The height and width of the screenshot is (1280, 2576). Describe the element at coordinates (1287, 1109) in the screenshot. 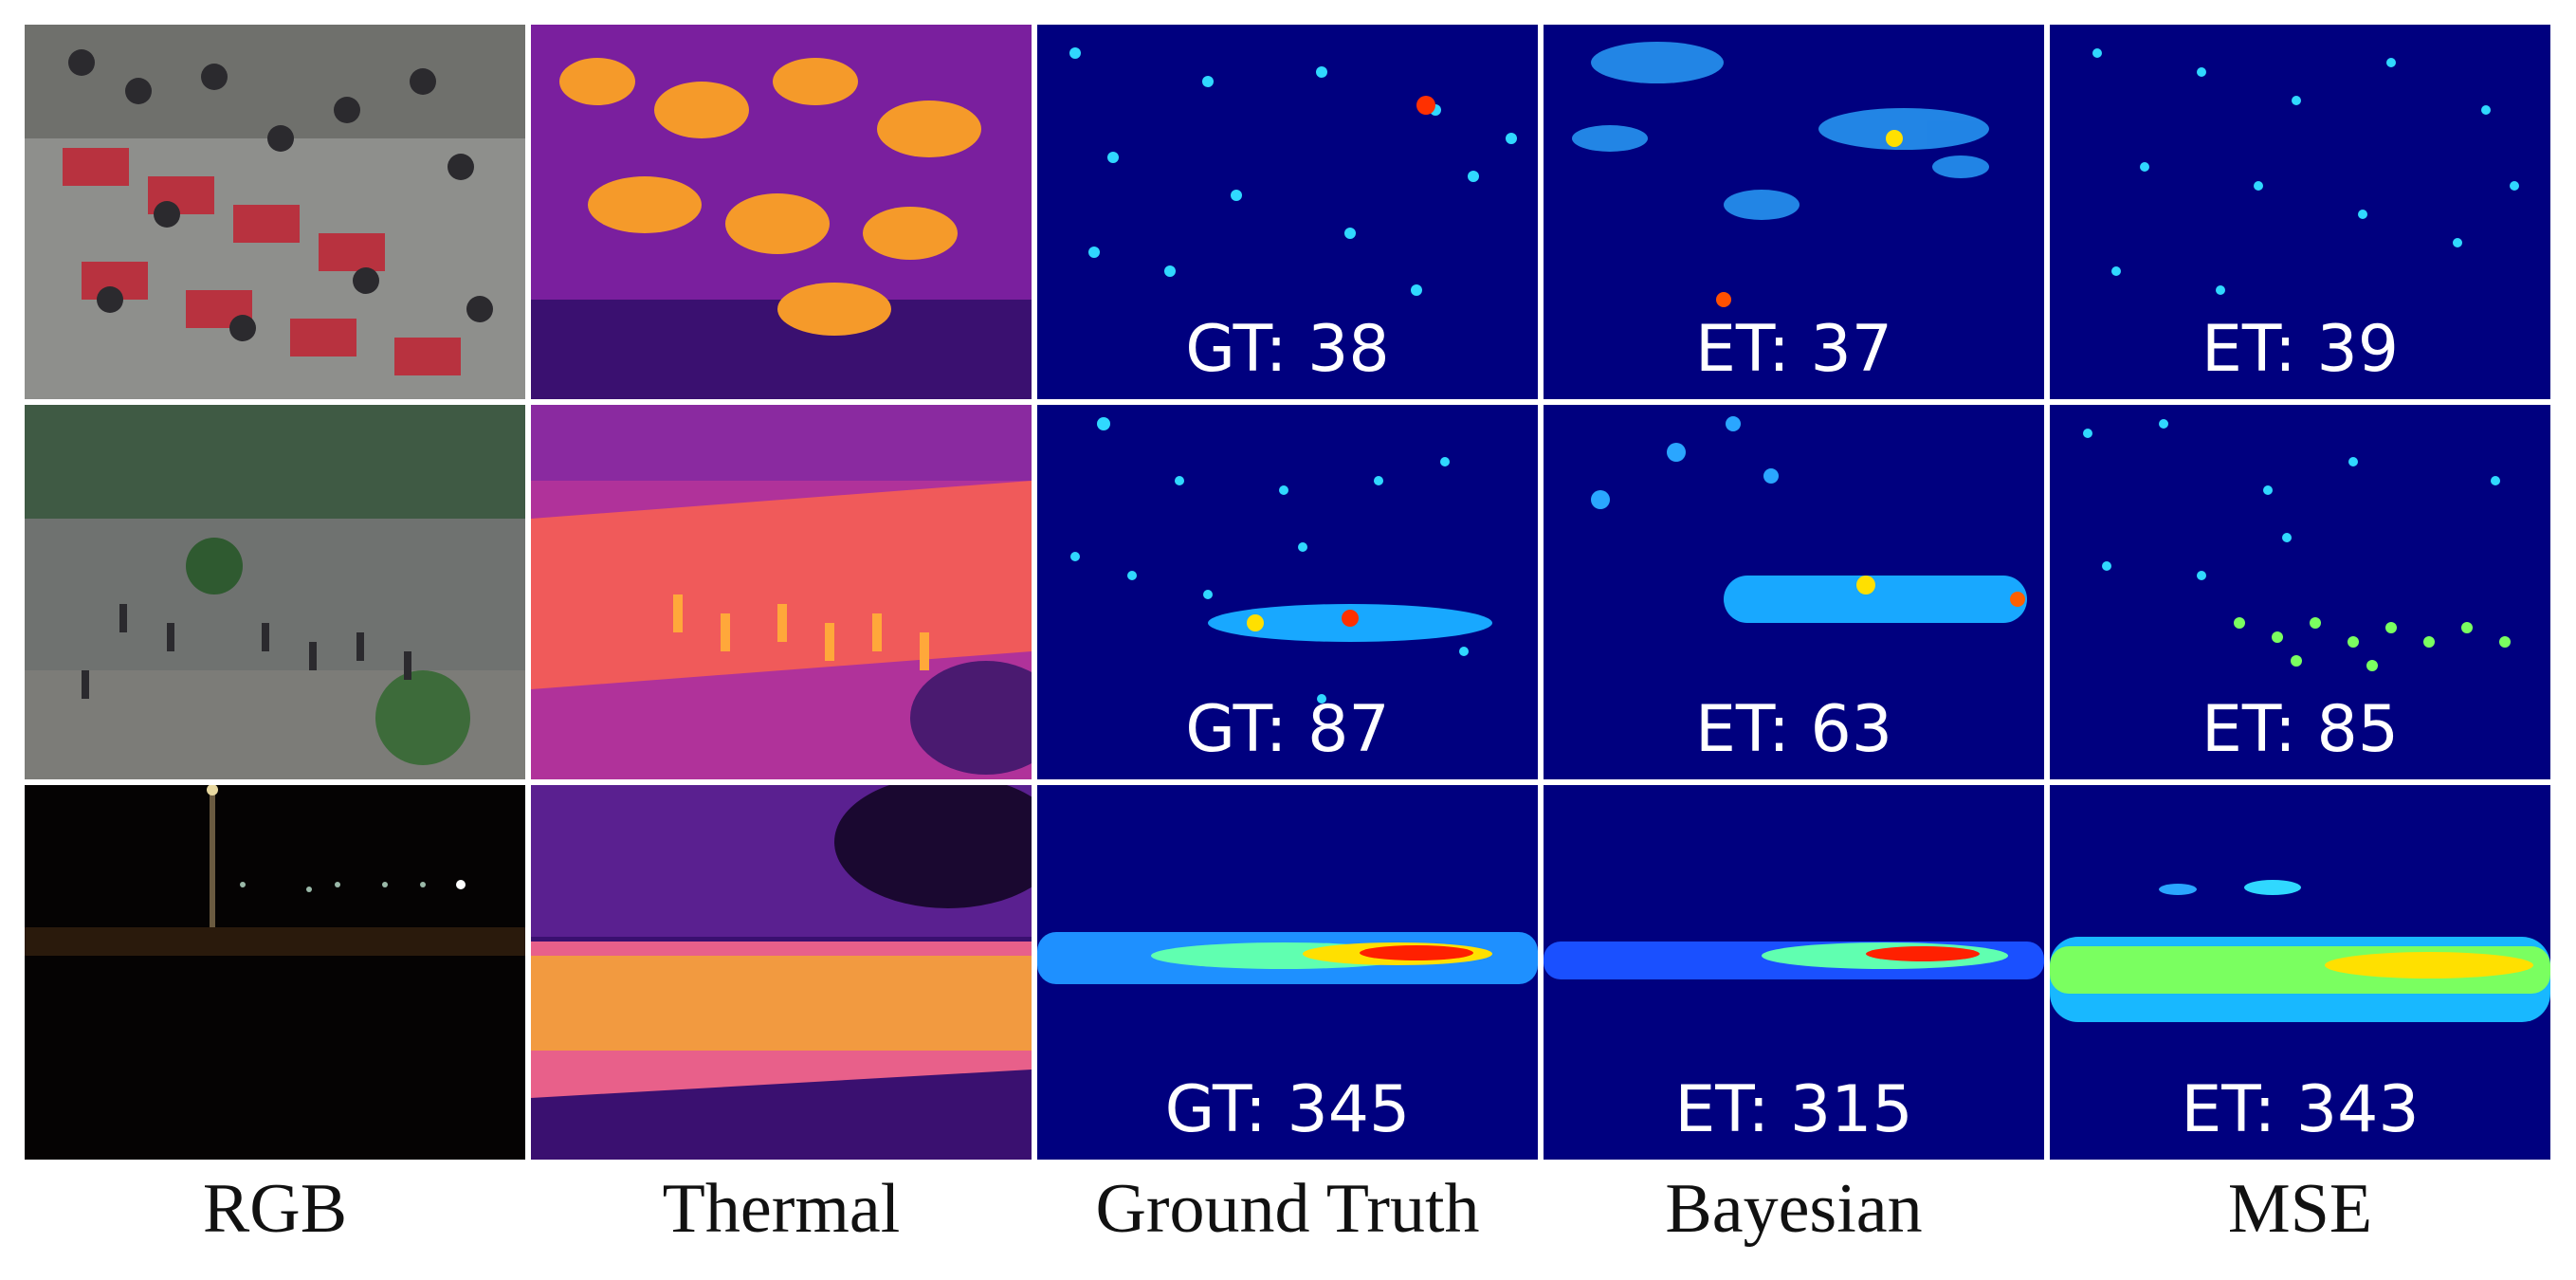

I see `gt-count-row-3: GT: 345` at that location.